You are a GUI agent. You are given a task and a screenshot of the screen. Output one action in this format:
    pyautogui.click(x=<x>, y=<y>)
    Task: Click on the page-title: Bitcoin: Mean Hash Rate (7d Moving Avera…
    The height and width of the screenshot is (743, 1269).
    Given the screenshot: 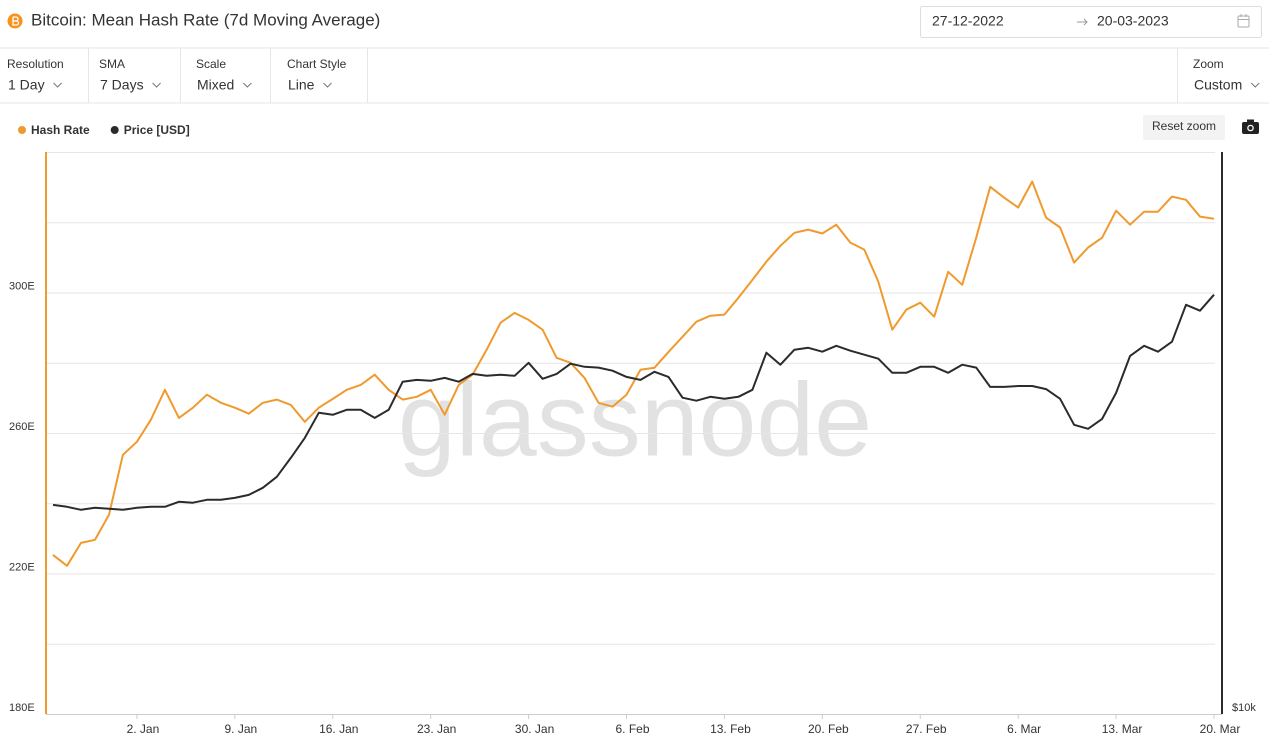 What is the action you would take?
    pyautogui.click(x=205, y=19)
    